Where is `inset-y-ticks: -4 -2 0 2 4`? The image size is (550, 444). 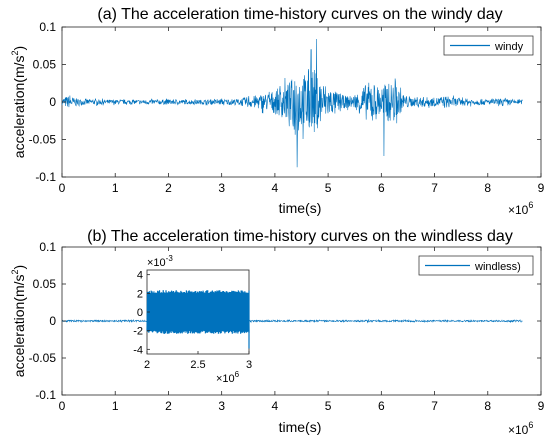
inset-y-ticks: -4 -2 0 2 4 is located at coordinates (141, 313).